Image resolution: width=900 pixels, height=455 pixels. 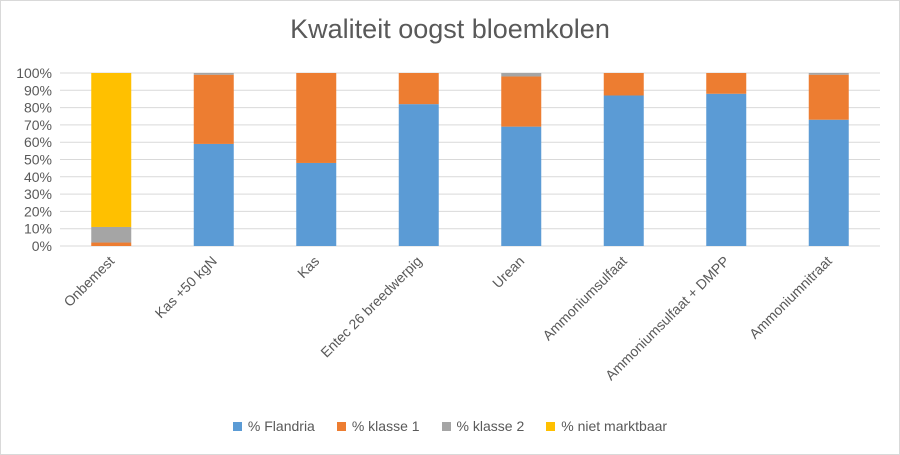 I want to click on x-tick-label: Ammoniumsulfaat, so click(x=584, y=298).